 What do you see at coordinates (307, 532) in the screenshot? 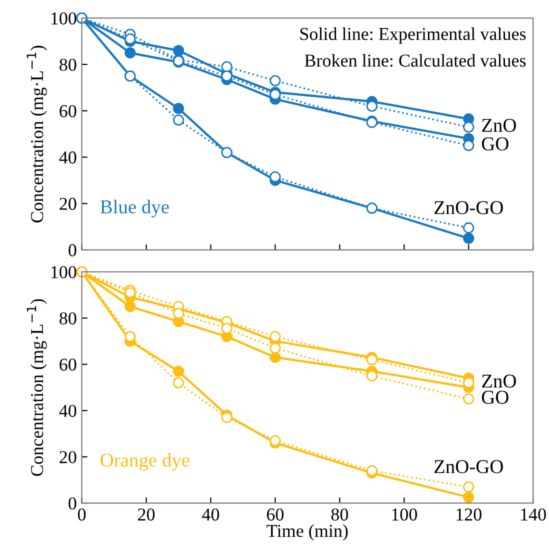
I see `x-axis-title: Time (min)` at bounding box center [307, 532].